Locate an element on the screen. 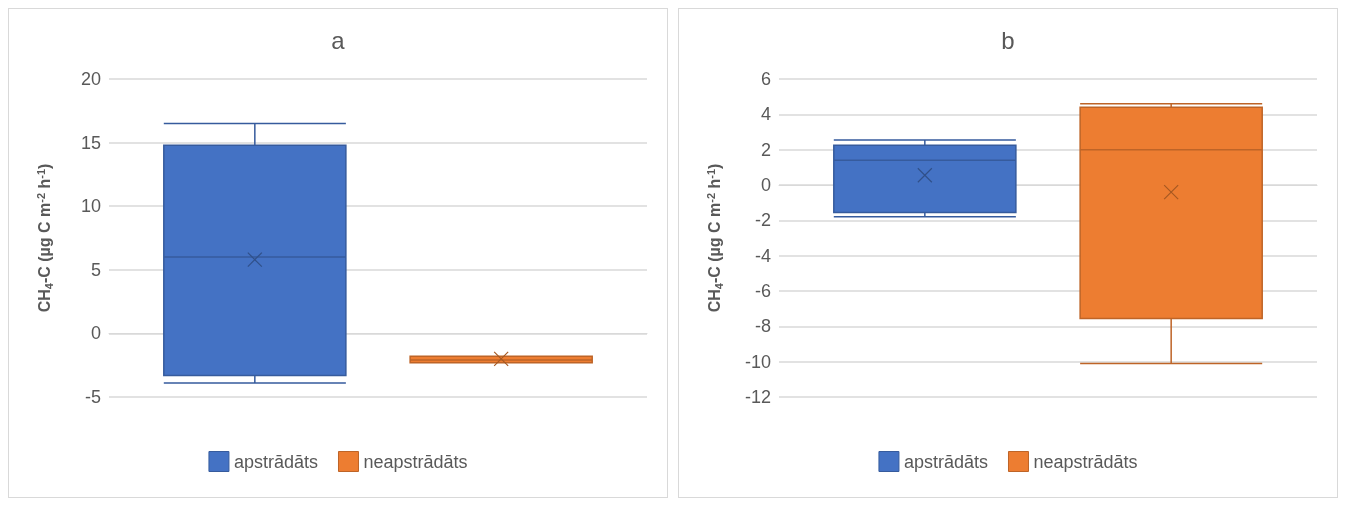 The image size is (1354, 516). y-tick-label: 2 is located at coordinates (765, 149).